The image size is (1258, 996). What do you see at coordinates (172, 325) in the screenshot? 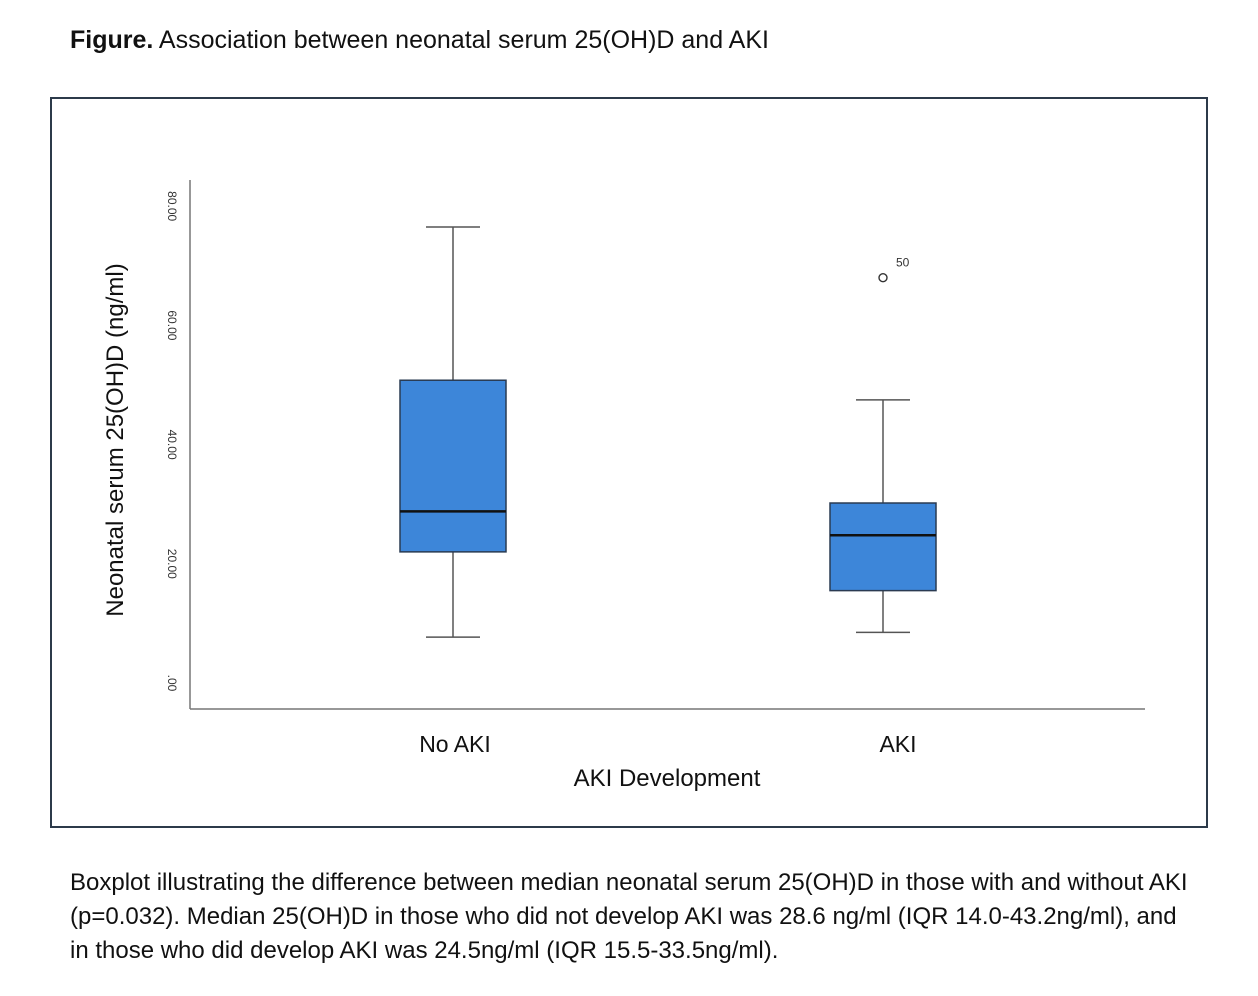
I see `y-tick-label: 60.00` at bounding box center [172, 325].